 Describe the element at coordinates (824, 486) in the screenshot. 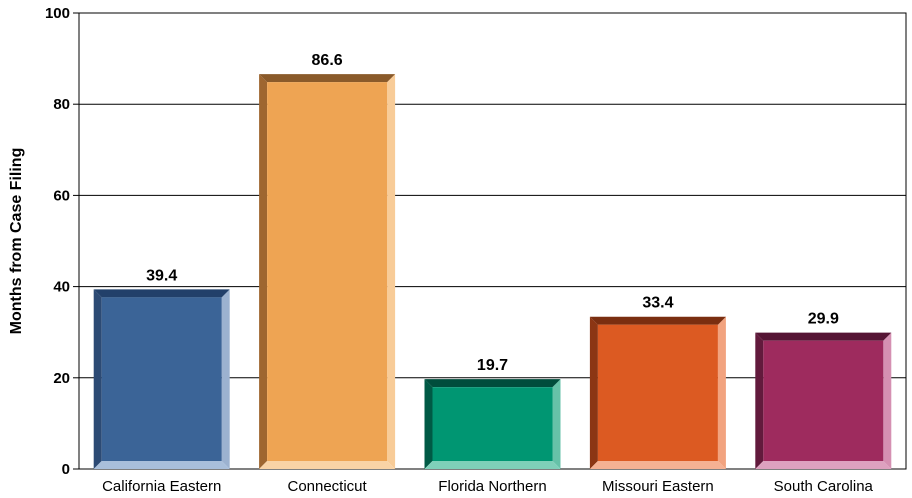

I see `x-category-label: South Carolina` at that location.